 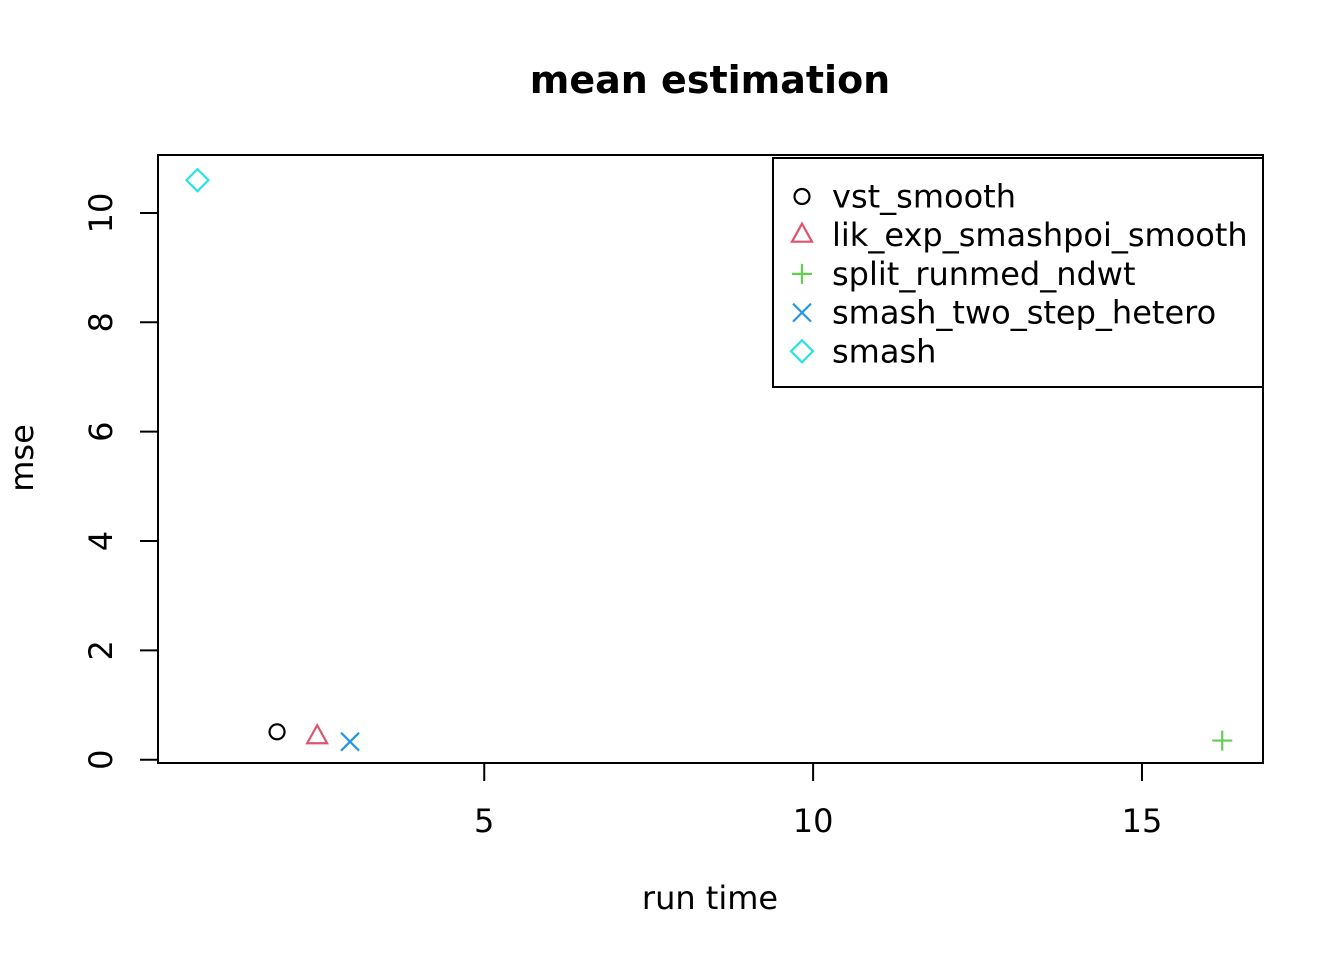 What do you see at coordinates (1142, 821) in the screenshot?
I see `x-tick-label: 15` at bounding box center [1142, 821].